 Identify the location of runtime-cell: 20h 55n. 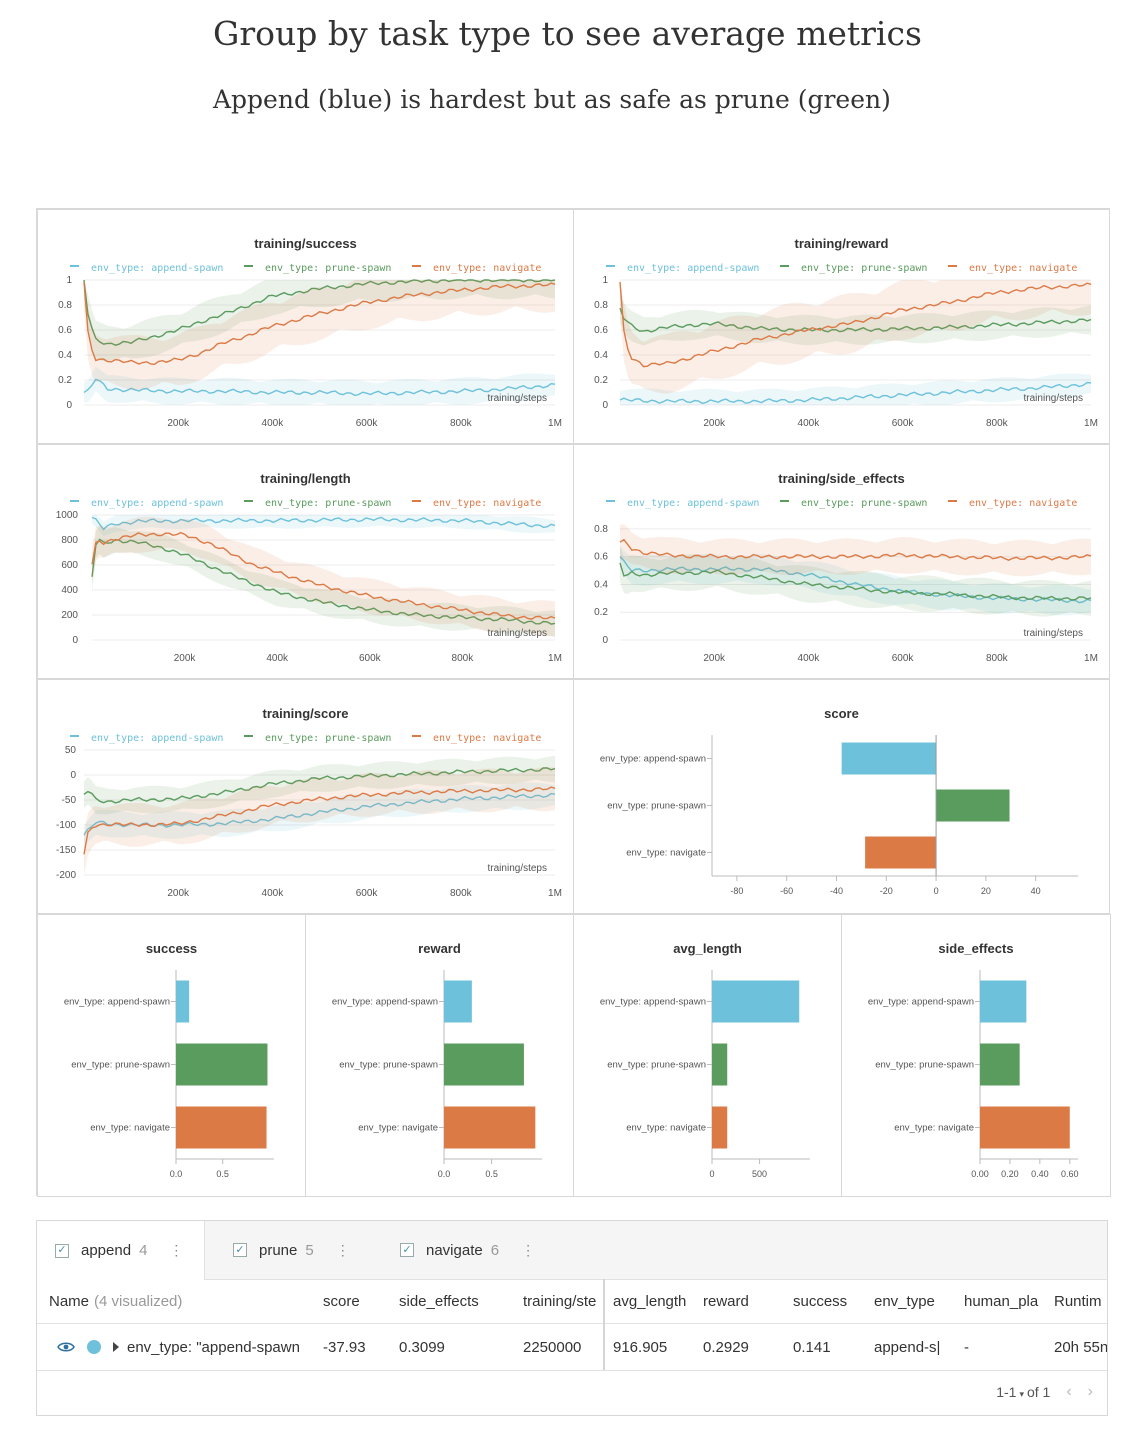
(1081, 1347).